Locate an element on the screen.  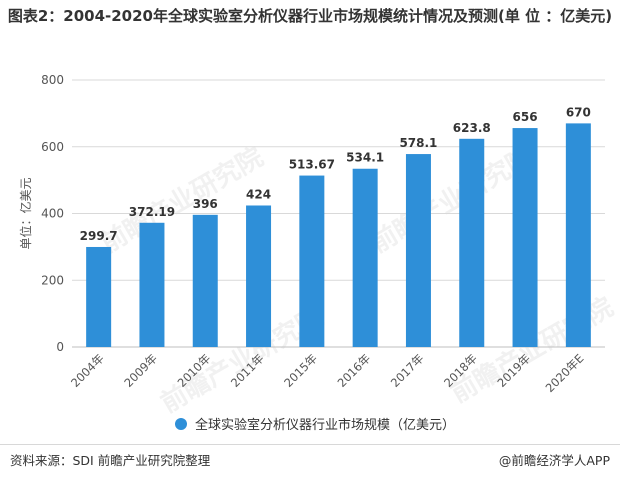
data-label: 424 is located at coordinates (258, 194).